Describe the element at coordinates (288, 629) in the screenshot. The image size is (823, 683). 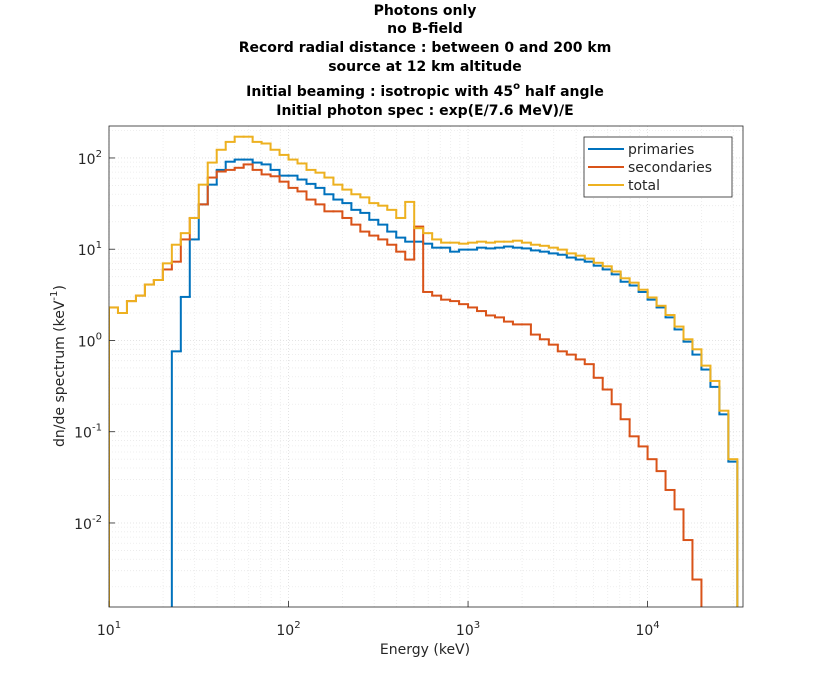
I see `x-tick-label: 10²` at that location.